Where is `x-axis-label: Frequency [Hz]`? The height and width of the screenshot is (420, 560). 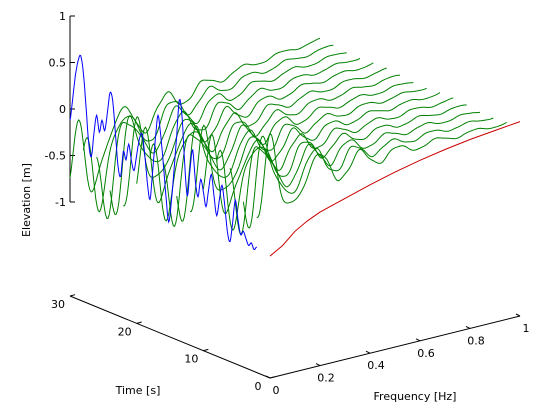
x-axis-label: Frequency [Hz] is located at coordinates (415, 396).